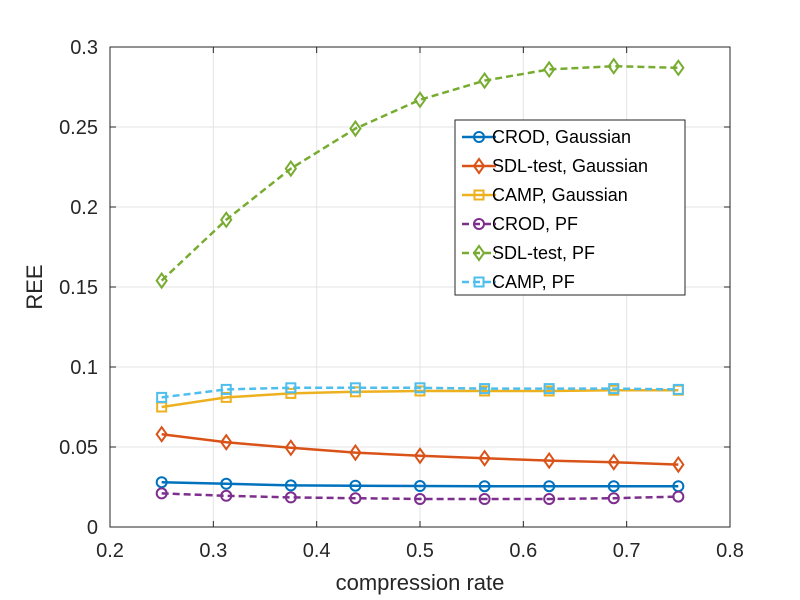  I want to click on legend-label: CROD, Gaussian, so click(561, 137).